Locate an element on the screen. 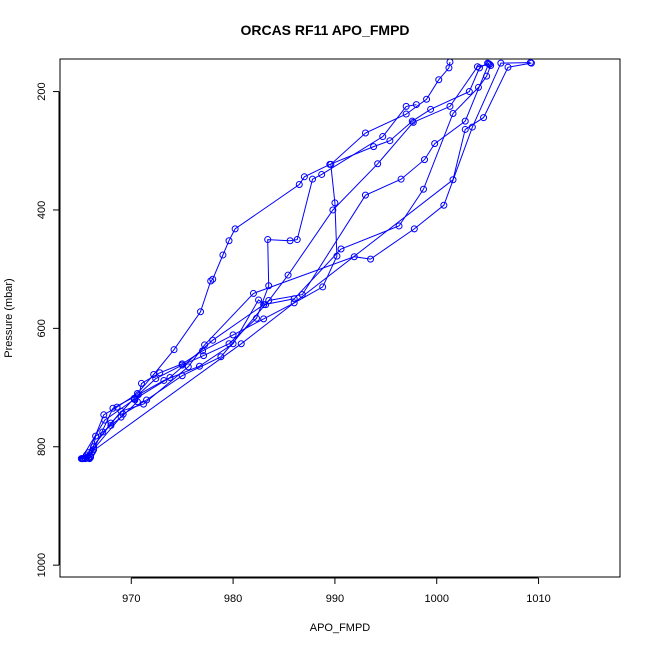  chart-title: ORCAS RF11 APO_FMPD is located at coordinates (324, 30).